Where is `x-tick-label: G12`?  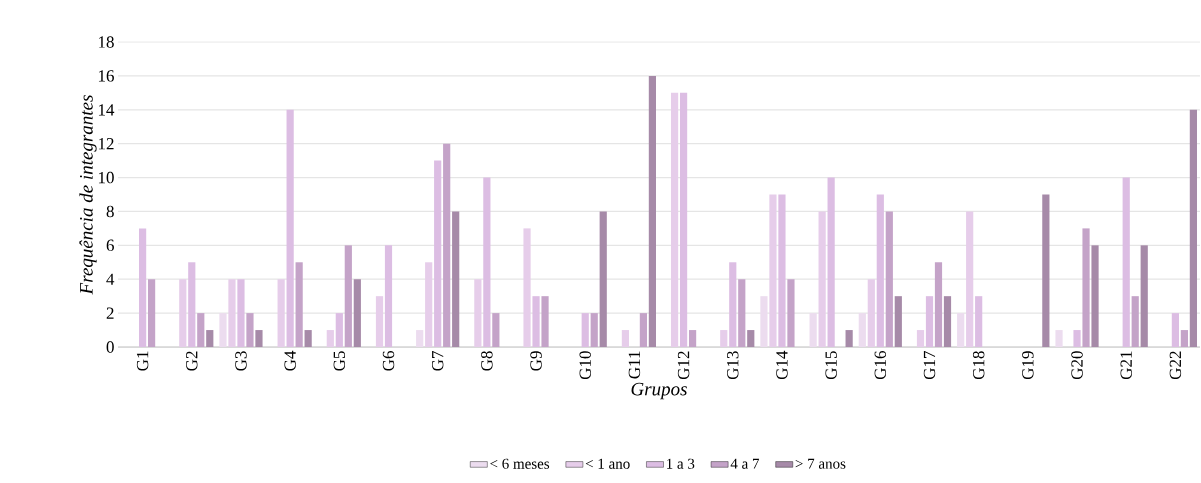 x-tick-label: G12 is located at coordinates (683, 365).